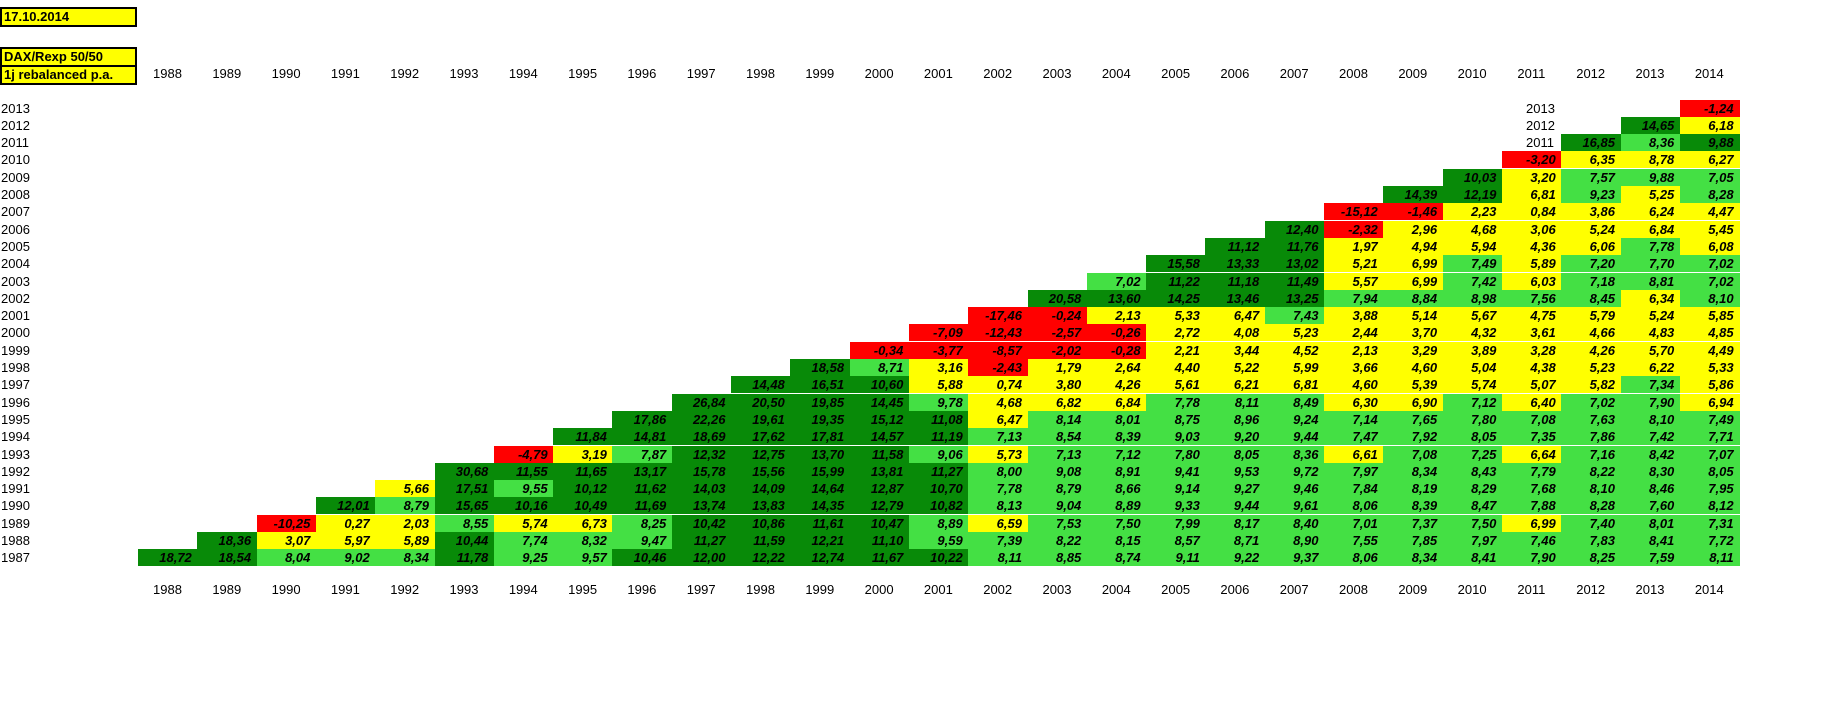  Describe the element at coordinates (1472, 229) in the screenshot. I see `data-cell: 4,68` at that location.